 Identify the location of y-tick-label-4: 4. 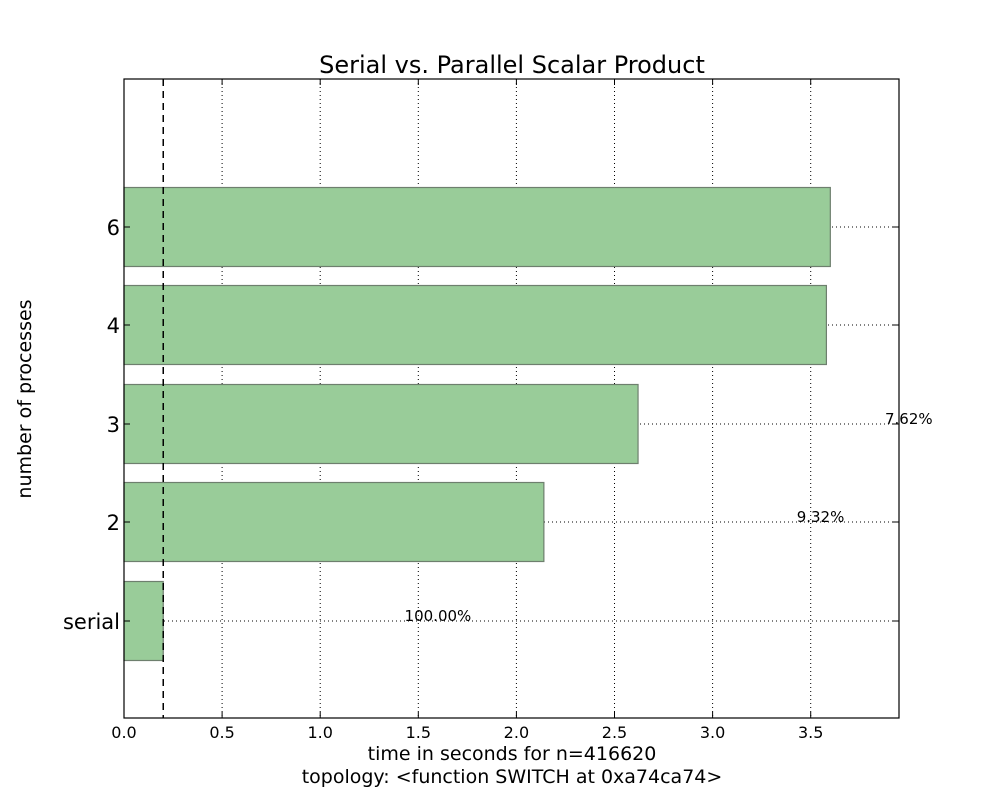
(113, 326).